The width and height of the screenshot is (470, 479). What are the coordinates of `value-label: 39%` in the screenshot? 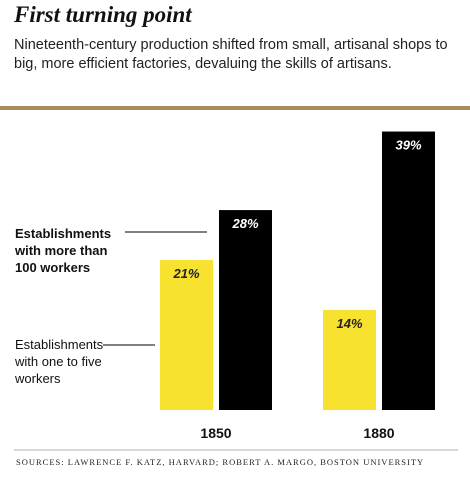 It's located at (408, 145).